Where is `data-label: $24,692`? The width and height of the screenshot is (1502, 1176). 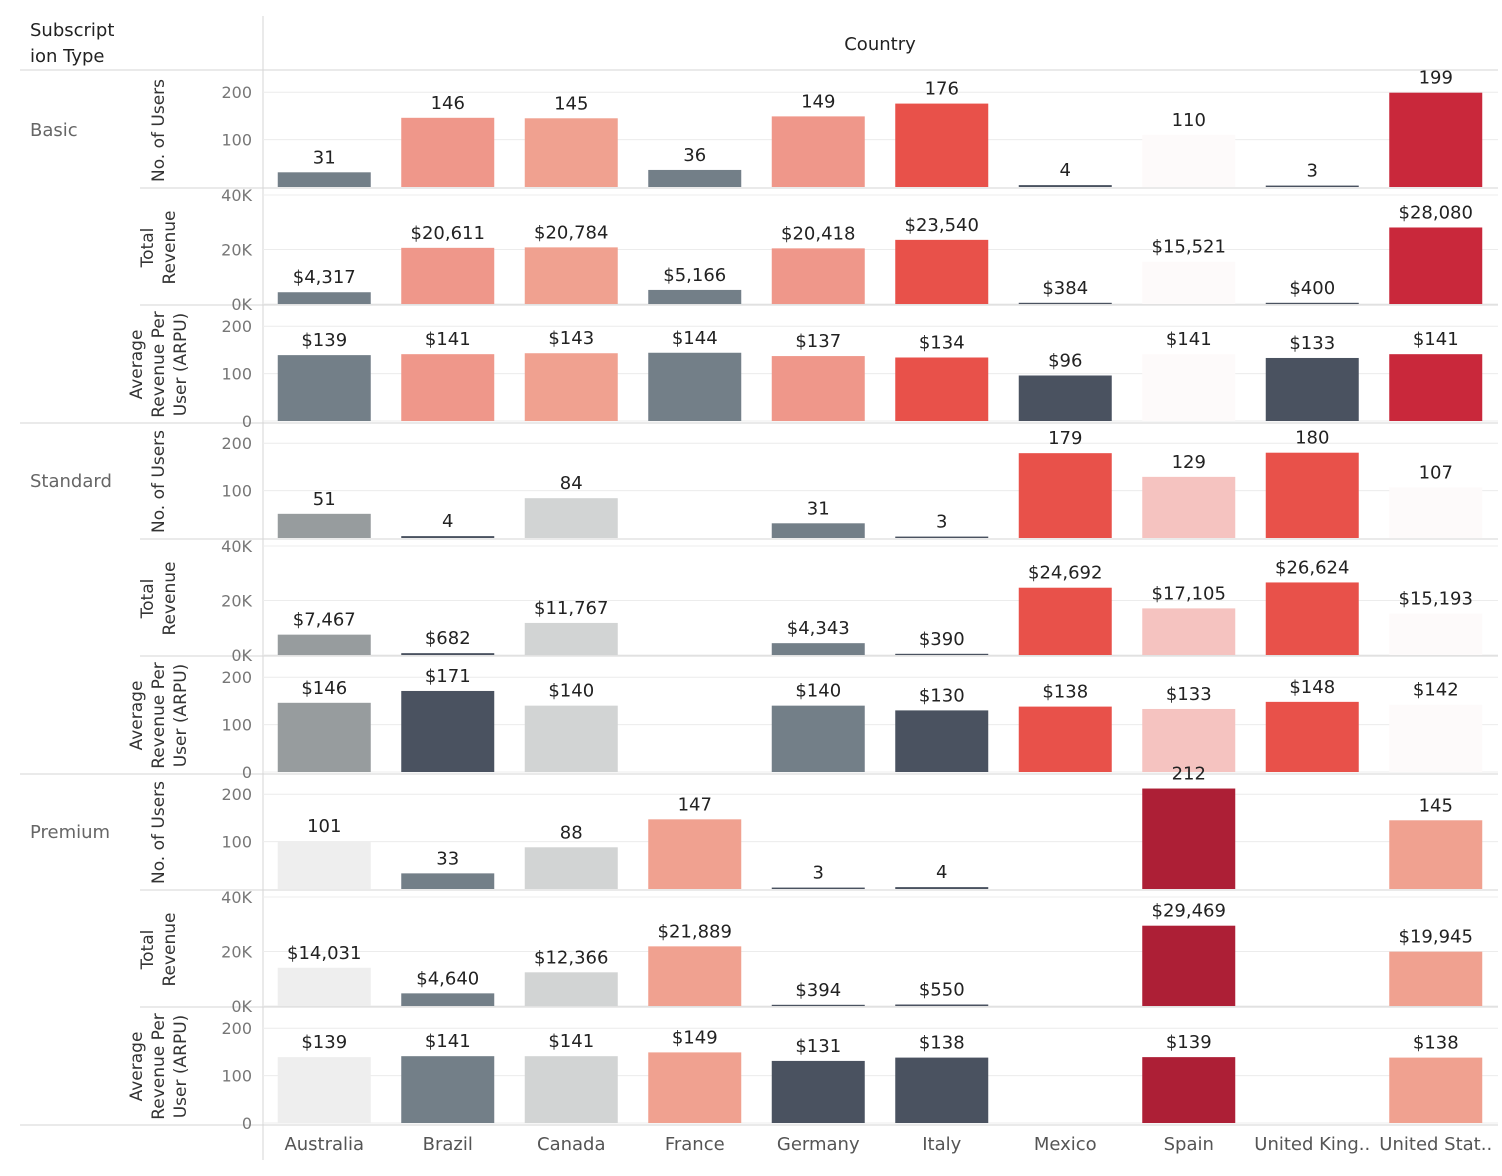
data-label: $24,692 is located at coordinates (1065, 573).